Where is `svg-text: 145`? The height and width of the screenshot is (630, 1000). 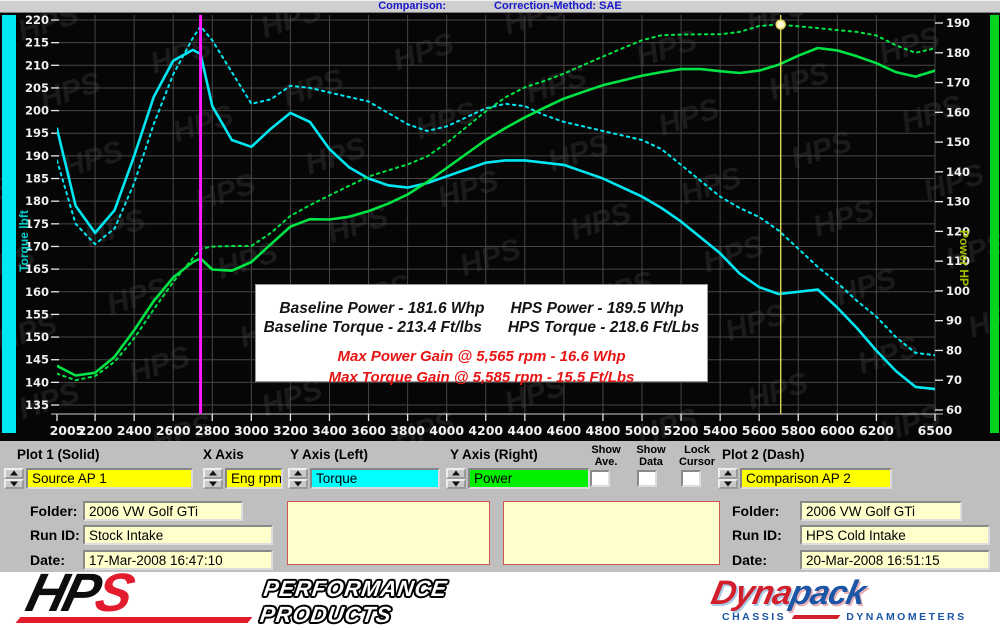 svg-text: 145 is located at coordinates (37, 360).